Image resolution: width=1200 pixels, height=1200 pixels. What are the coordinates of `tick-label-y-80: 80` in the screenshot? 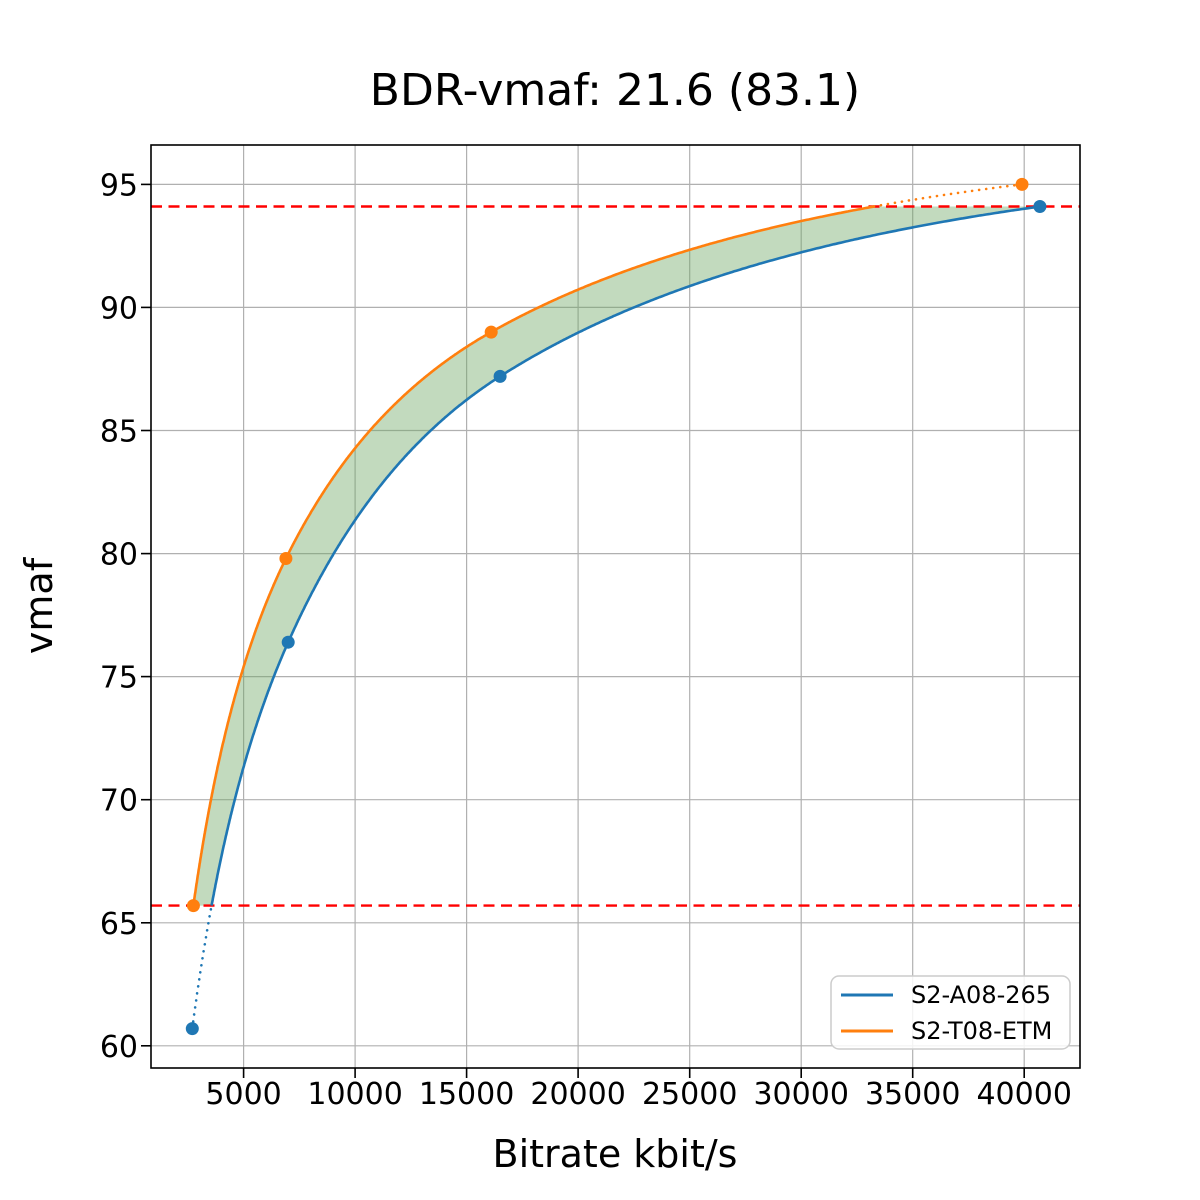 It's located at (119, 555).